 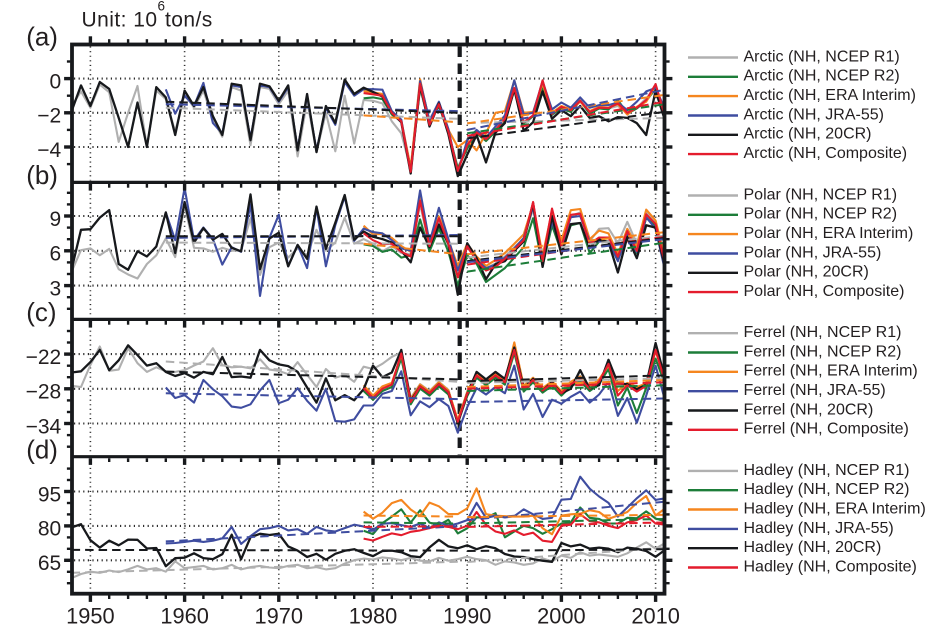 I want to click on svg-text: (d), so click(x=42, y=450).